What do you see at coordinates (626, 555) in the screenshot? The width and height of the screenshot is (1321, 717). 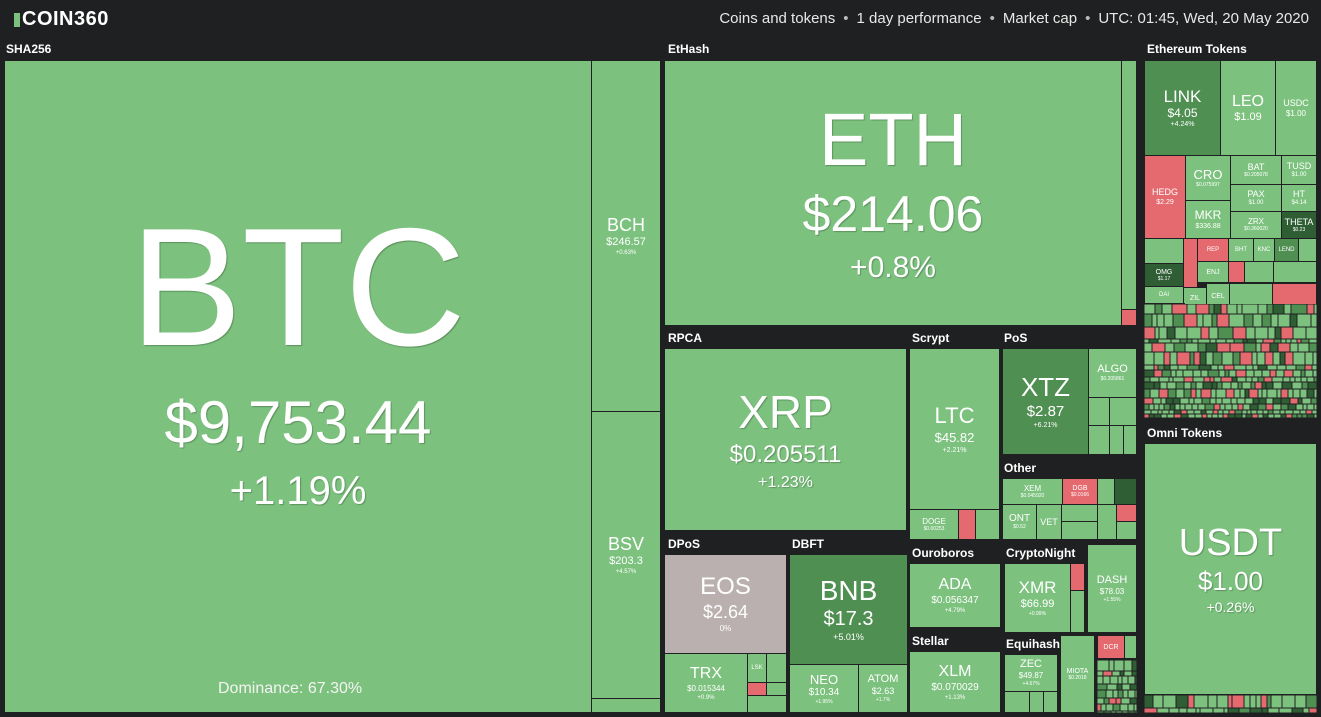 I see `tile-bsv: BSV $203.3 +4.57%` at bounding box center [626, 555].